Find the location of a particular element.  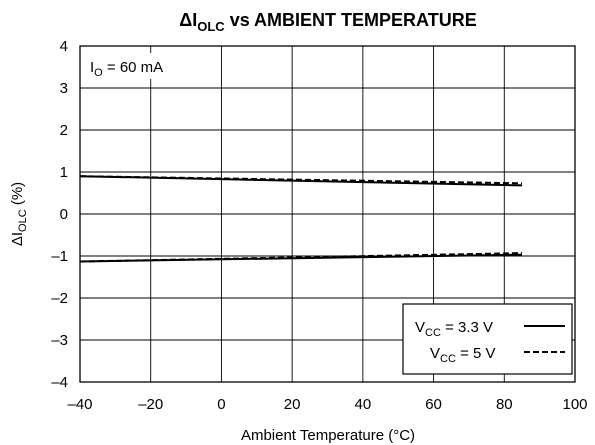

legend: VCC = 3.3 V VCC = 5 V is located at coordinates (487, 339).